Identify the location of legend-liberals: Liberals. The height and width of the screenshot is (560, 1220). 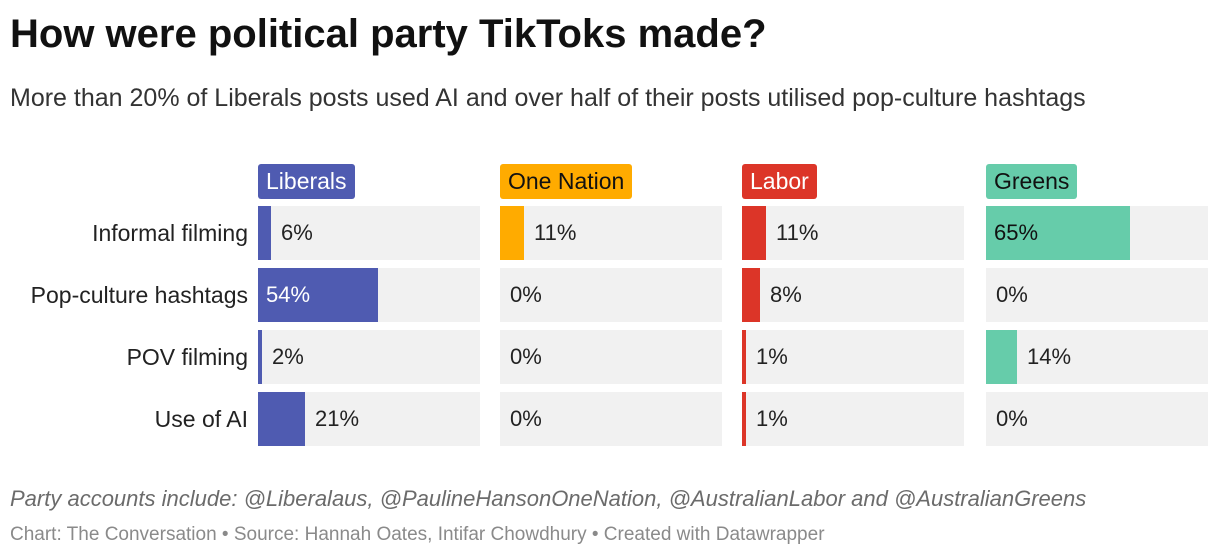
(306, 181).